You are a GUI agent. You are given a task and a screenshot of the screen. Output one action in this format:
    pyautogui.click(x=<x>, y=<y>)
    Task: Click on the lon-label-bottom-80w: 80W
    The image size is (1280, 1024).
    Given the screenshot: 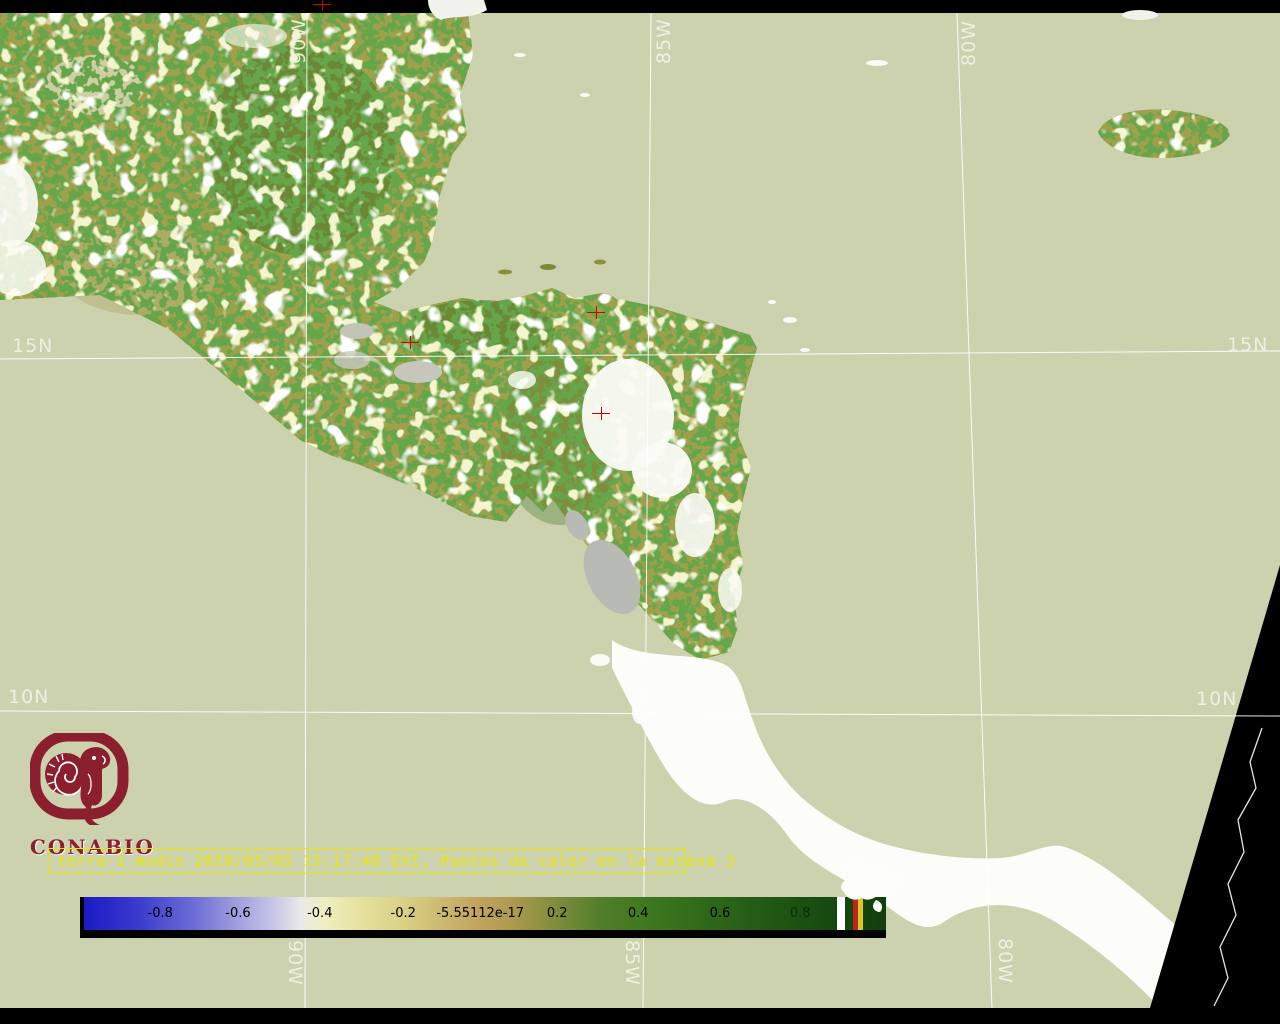 What is the action you would take?
    pyautogui.click(x=1005, y=961)
    